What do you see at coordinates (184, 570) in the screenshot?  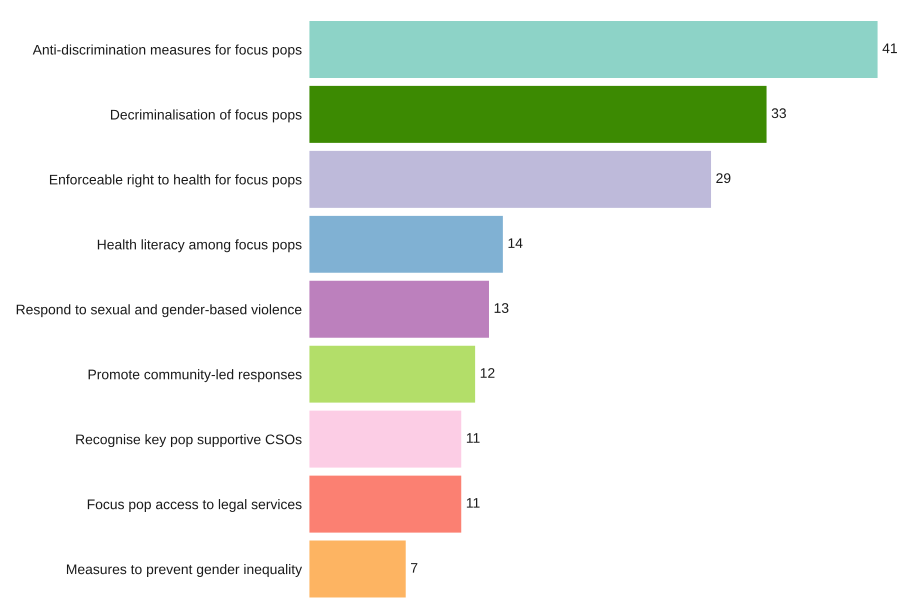 I see `y-tick-label: Measures to prevent gender inequality` at bounding box center [184, 570].